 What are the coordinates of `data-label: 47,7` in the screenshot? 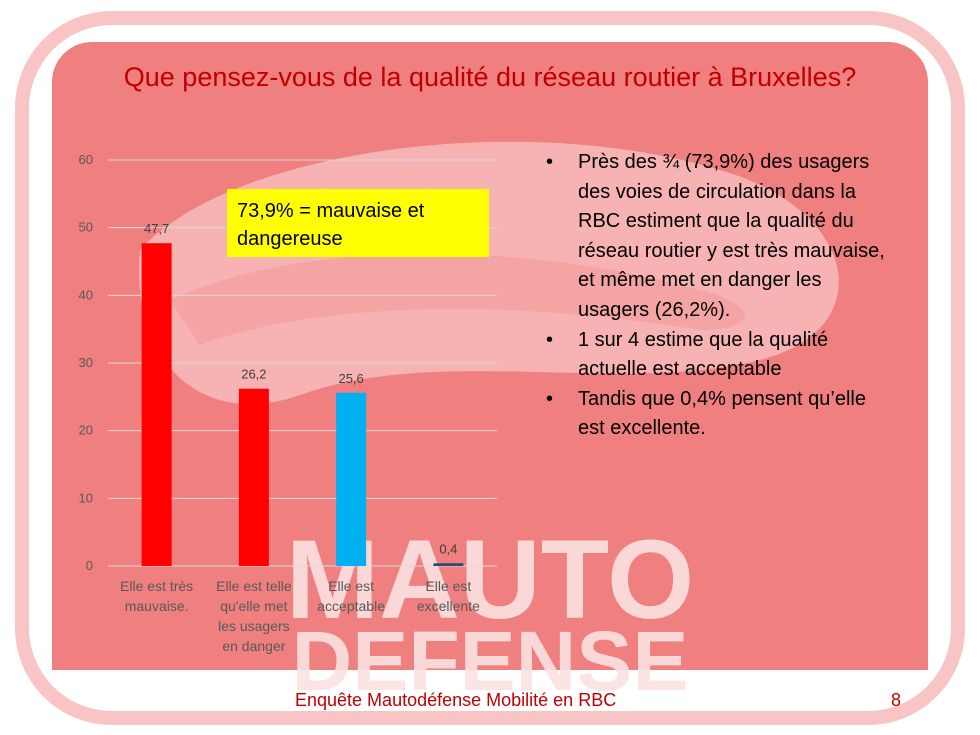 It's located at (156, 228).